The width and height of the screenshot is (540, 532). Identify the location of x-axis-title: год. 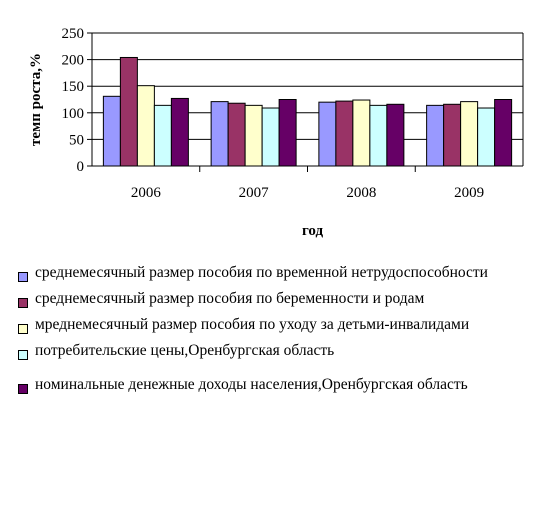
(313, 231).